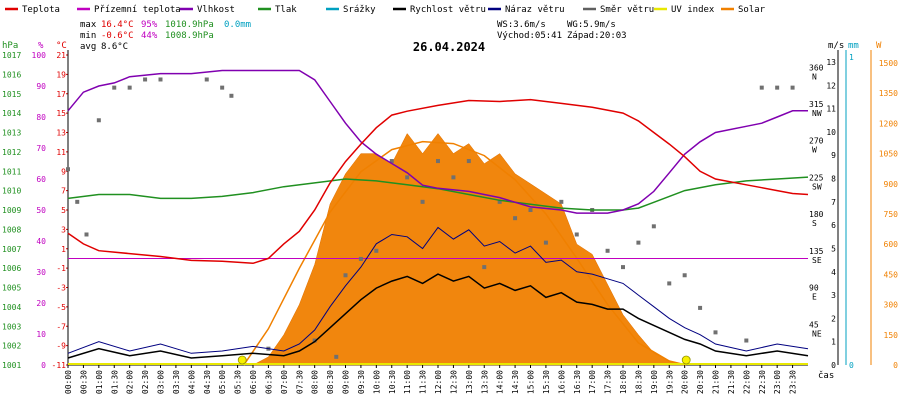 The image size is (900, 400). Describe the element at coordinates (817, 260) in the screenshot. I see `direction-letter: SE` at that location.